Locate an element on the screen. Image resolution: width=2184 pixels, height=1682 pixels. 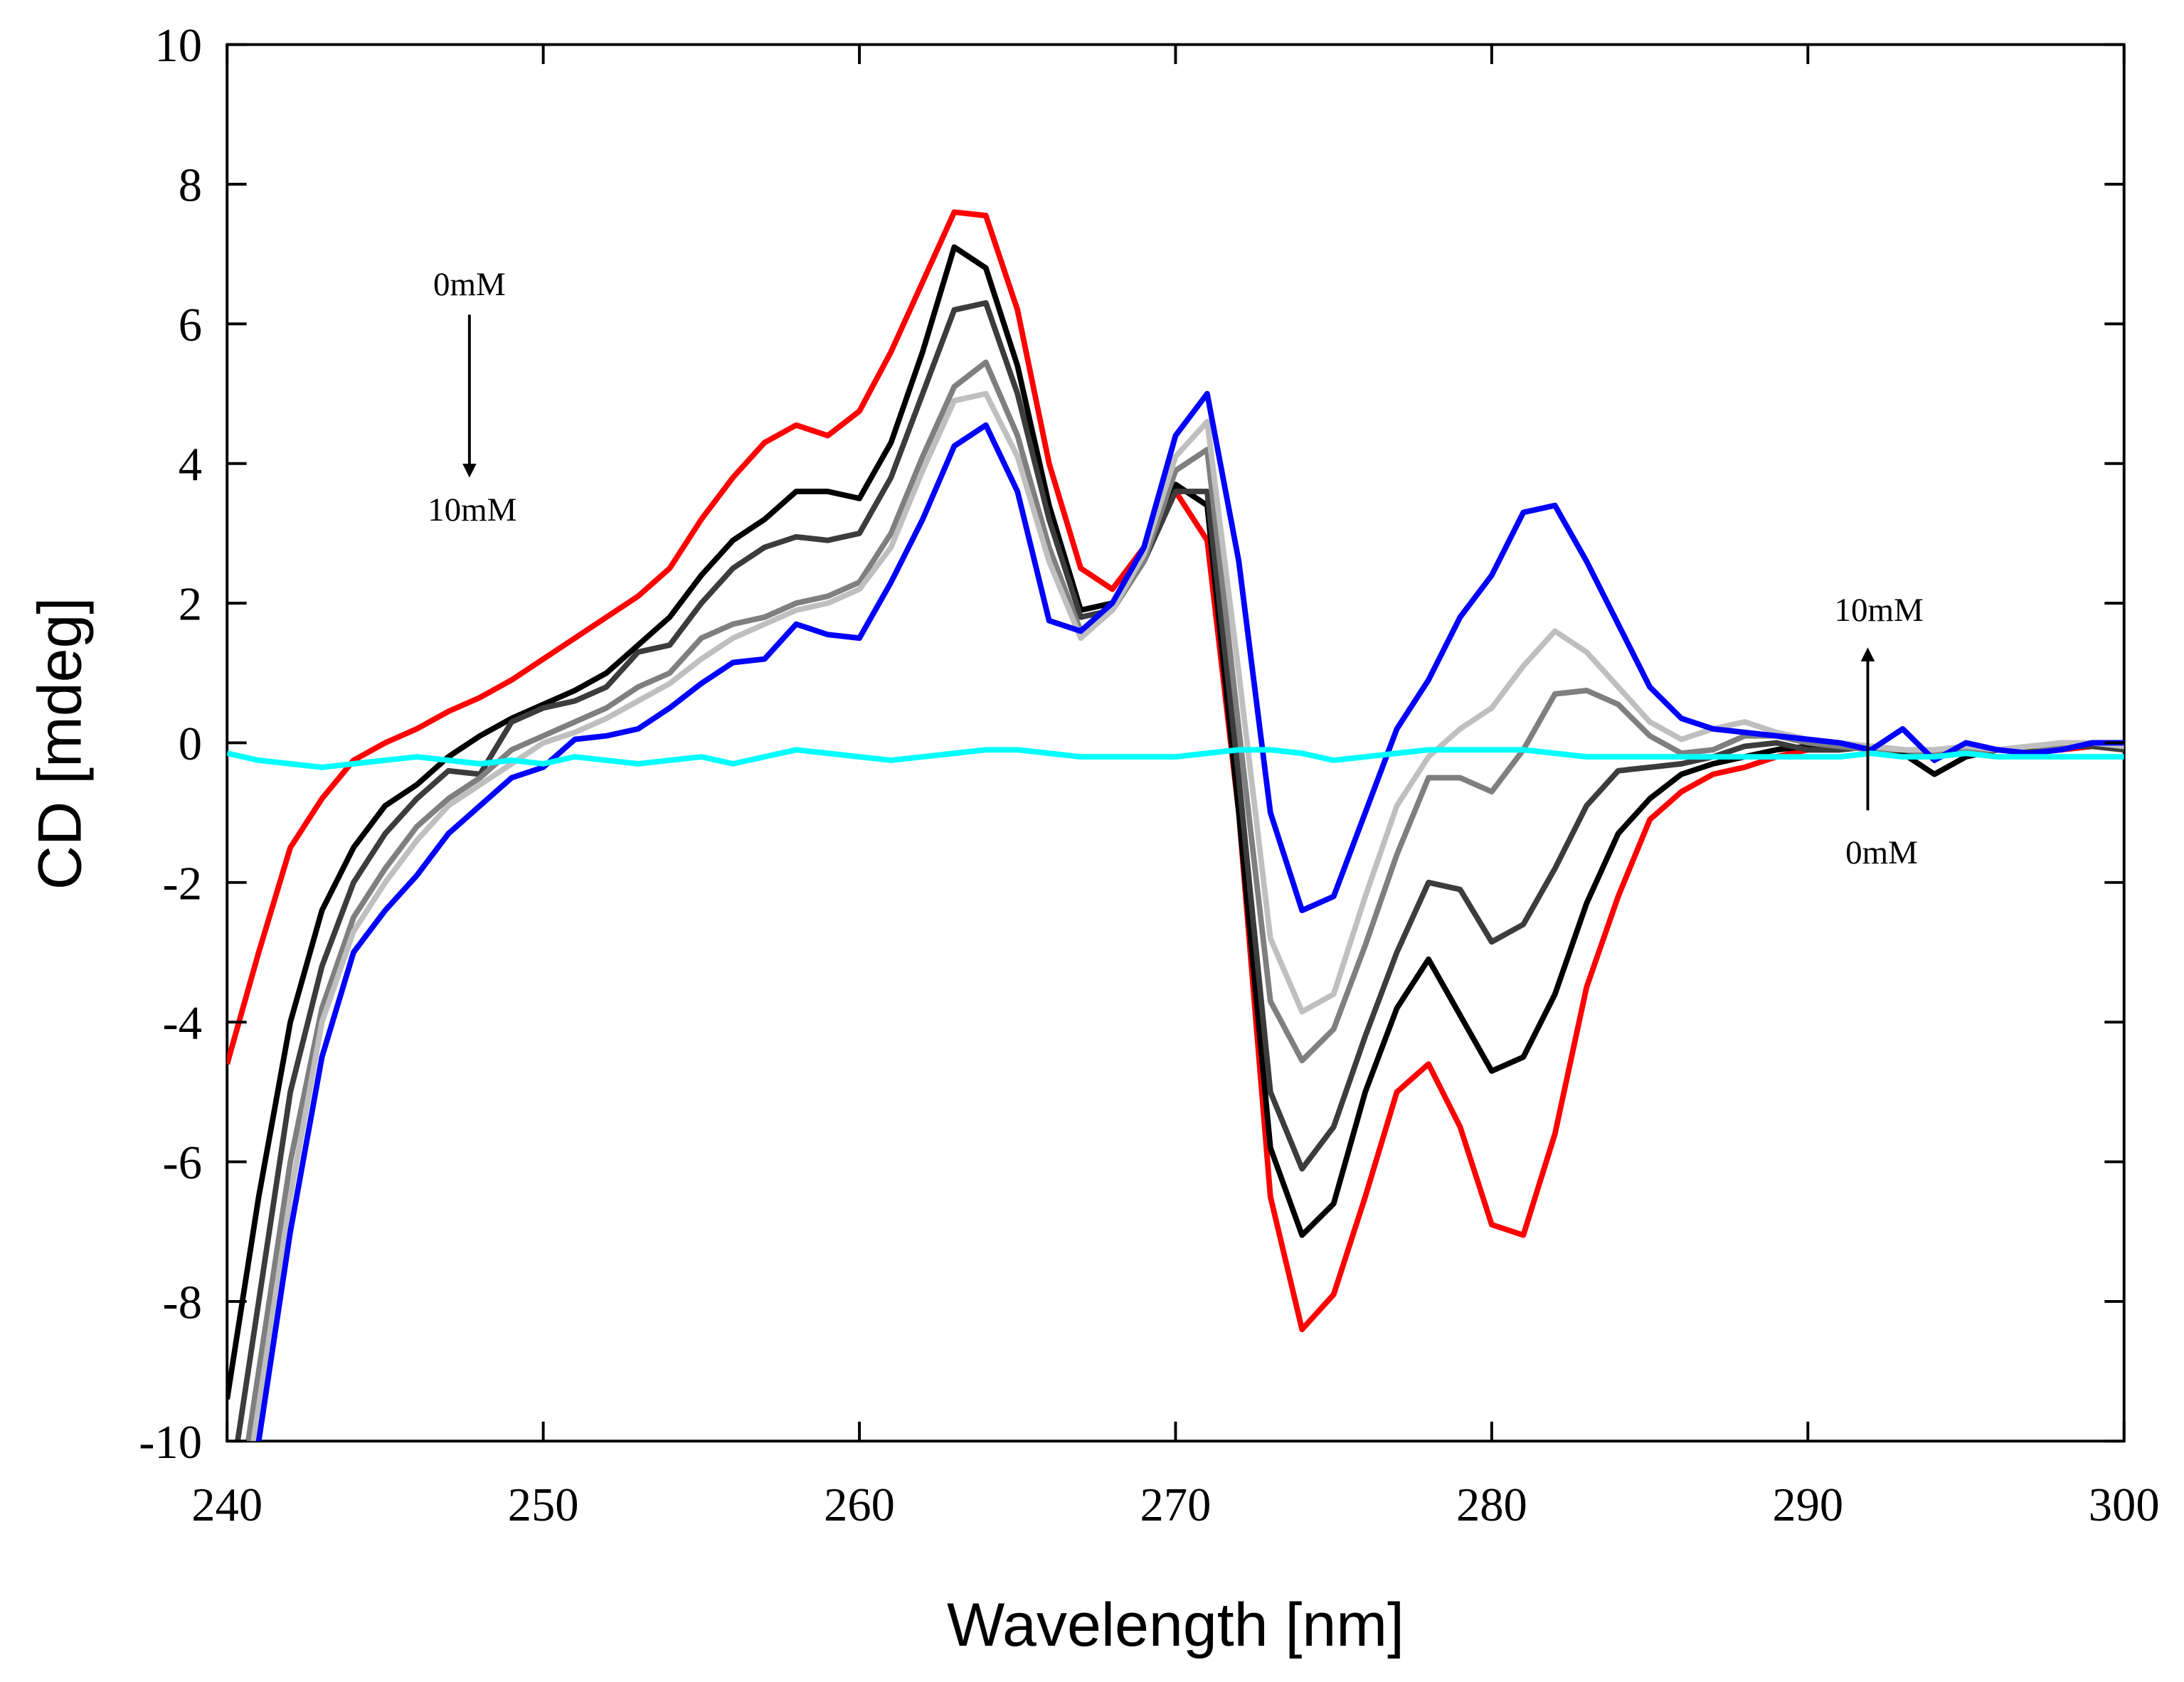
y-tick-label: 6 is located at coordinates (190, 325).